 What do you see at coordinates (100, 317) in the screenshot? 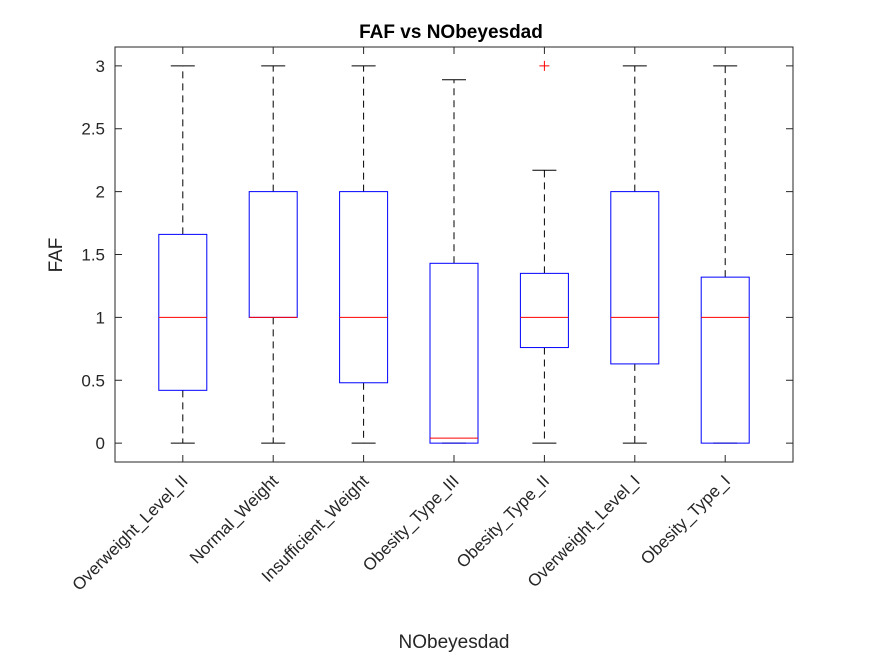
I see `y-tick-label: 1` at bounding box center [100, 317].